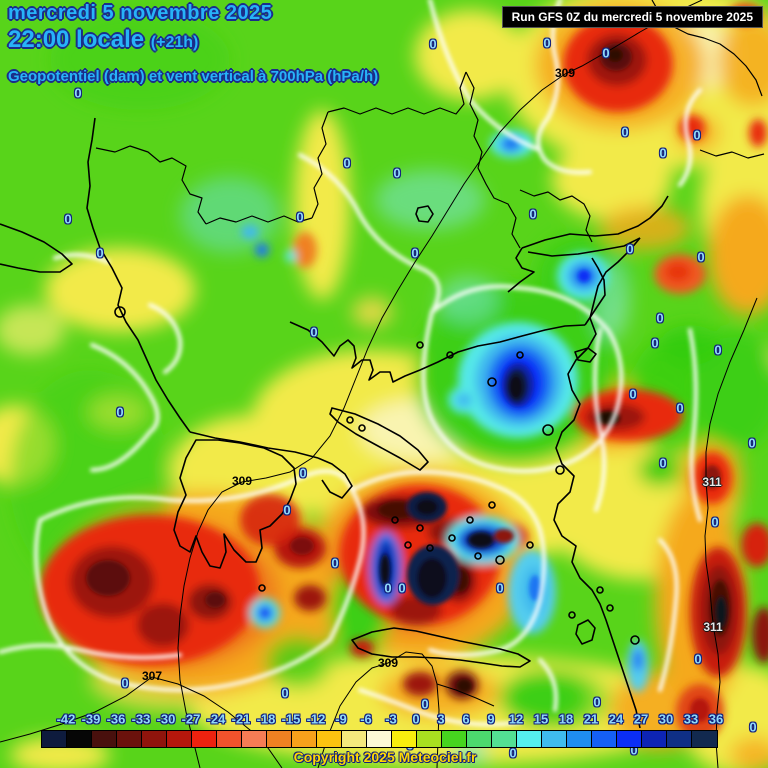 The width and height of the screenshot is (768, 768). Describe the element at coordinates (216, 719) in the screenshot. I see `colorbar-tick: -24` at that location.